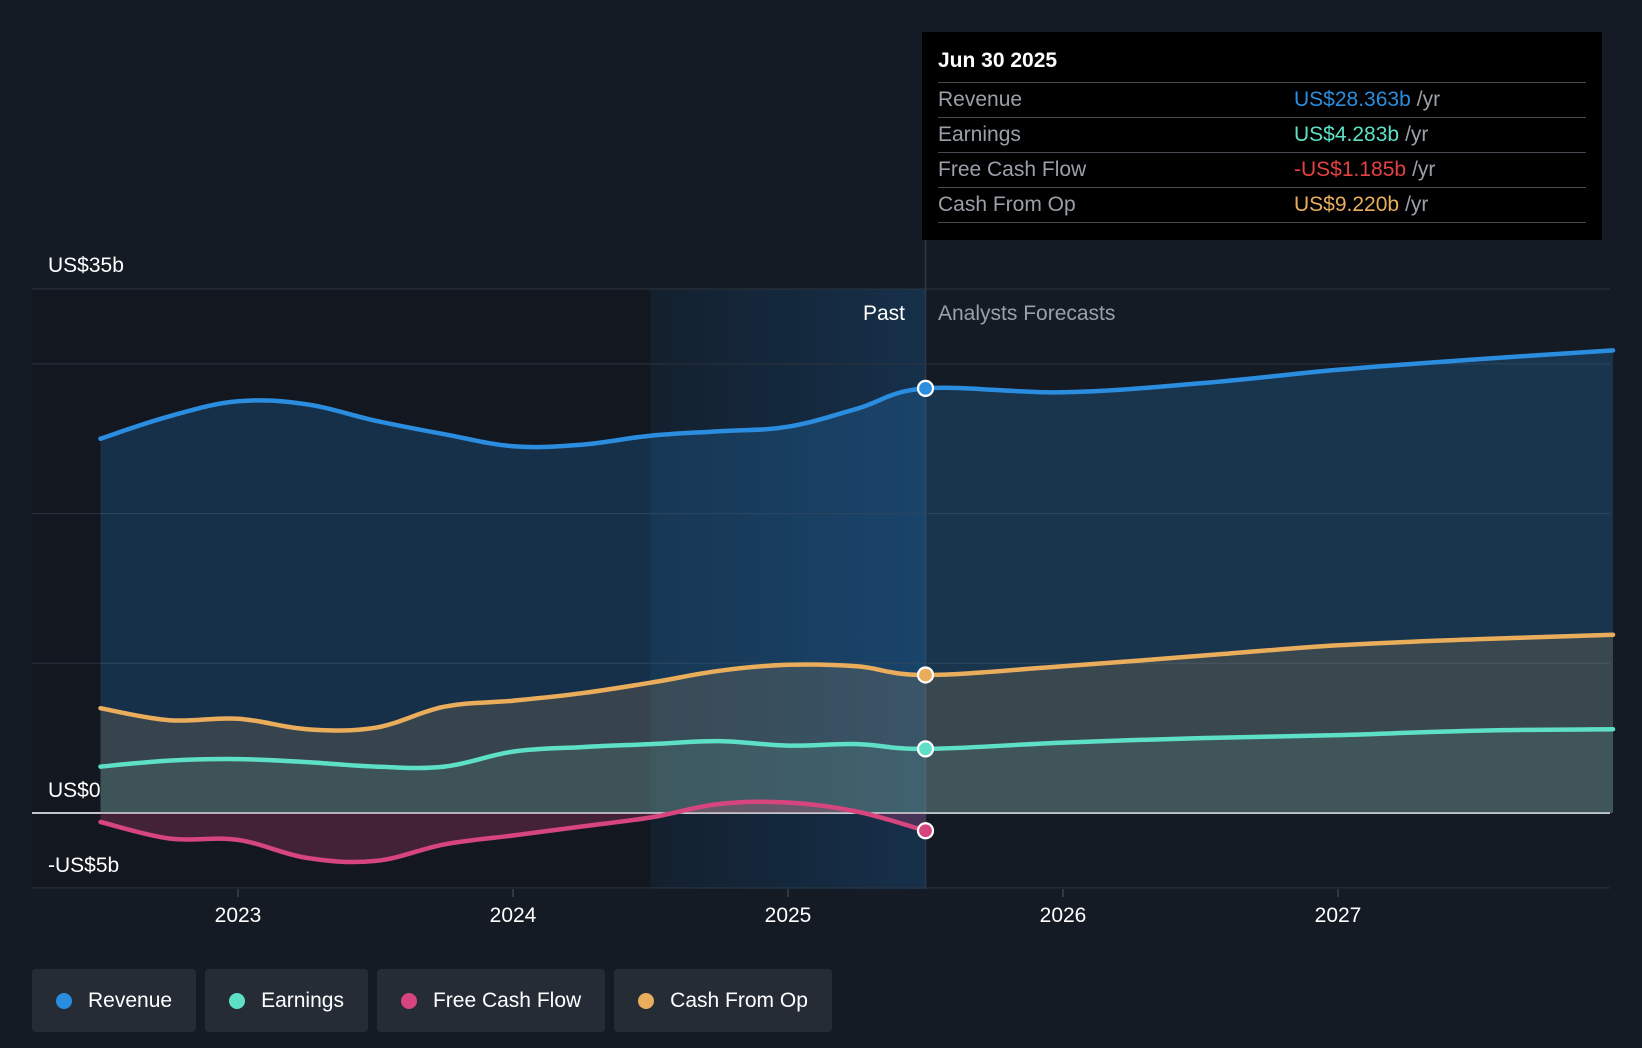 This screenshot has width=1642, height=1048. Describe the element at coordinates (857, 748) in the screenshot. I see `earnings-line` at that location.